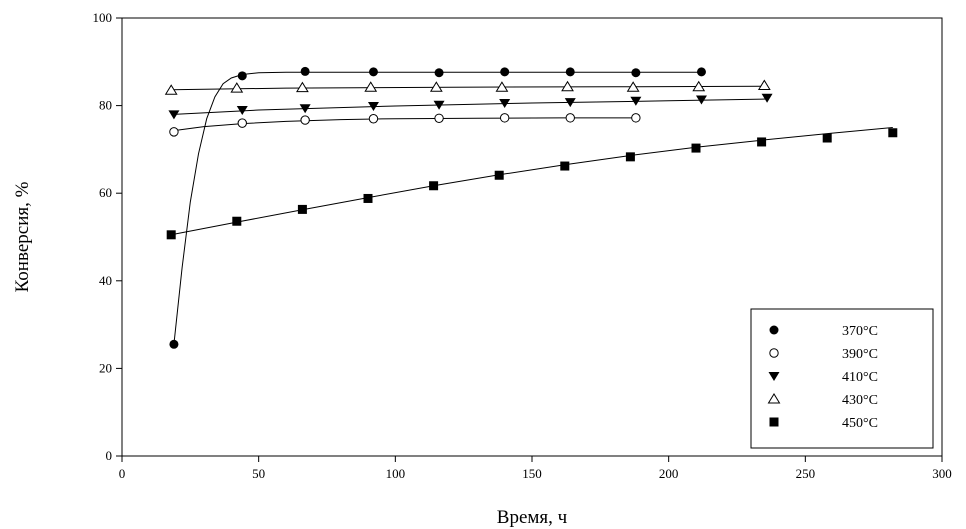  Describe the element at coordinates (860, 331) in the screenshot. I see `legend-label-0: 370°C` at that location.